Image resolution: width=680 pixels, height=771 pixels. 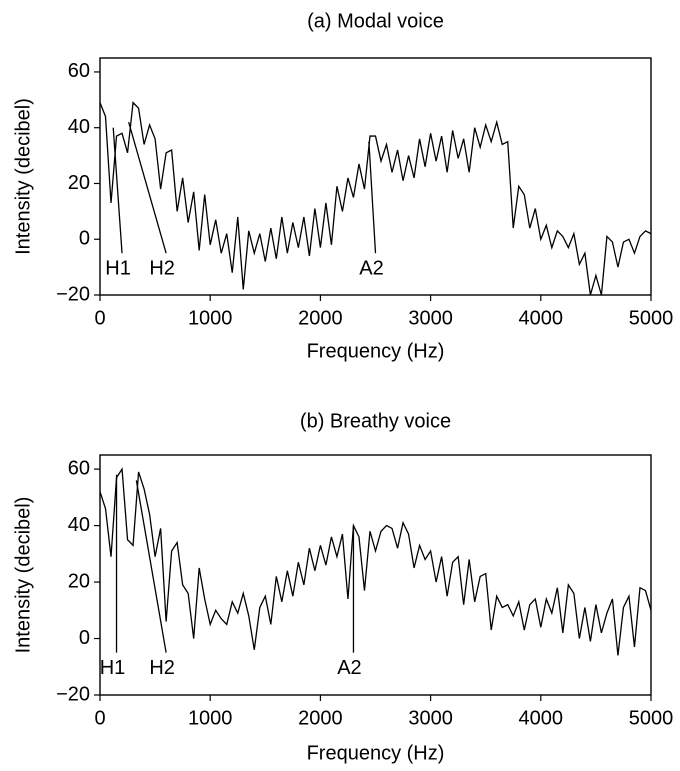 I want to click on chart-title: (b) Breathy voice, so click(x=375, y=421).